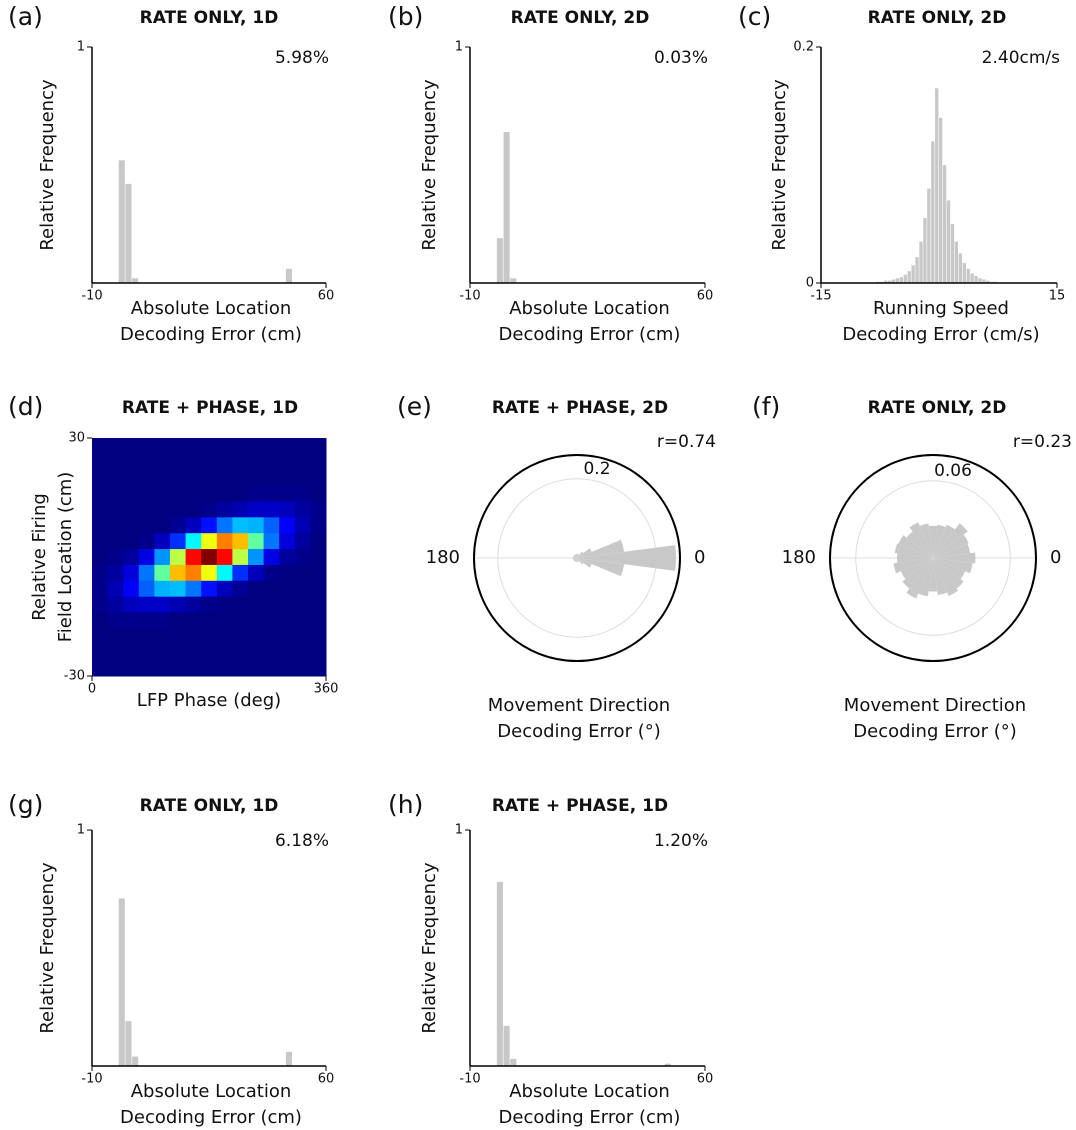  I want to click on chart-title: RATE ONLY, 1D, so click(209, 18).